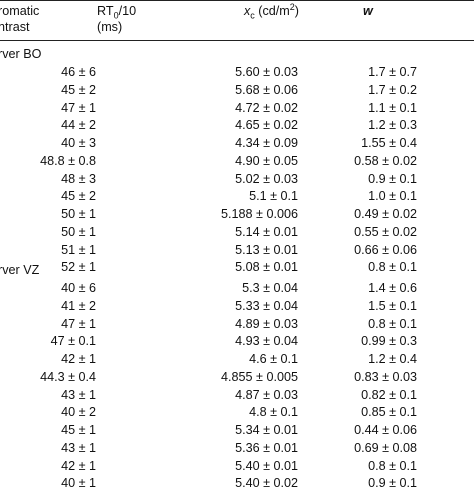 The height and width of the screenshot is (490, 474). What do you see at coordinates (266, 72) in the screenshot?
I see `cell-xc: 5.60 ± 0.03` at bounding box center [266, 72].